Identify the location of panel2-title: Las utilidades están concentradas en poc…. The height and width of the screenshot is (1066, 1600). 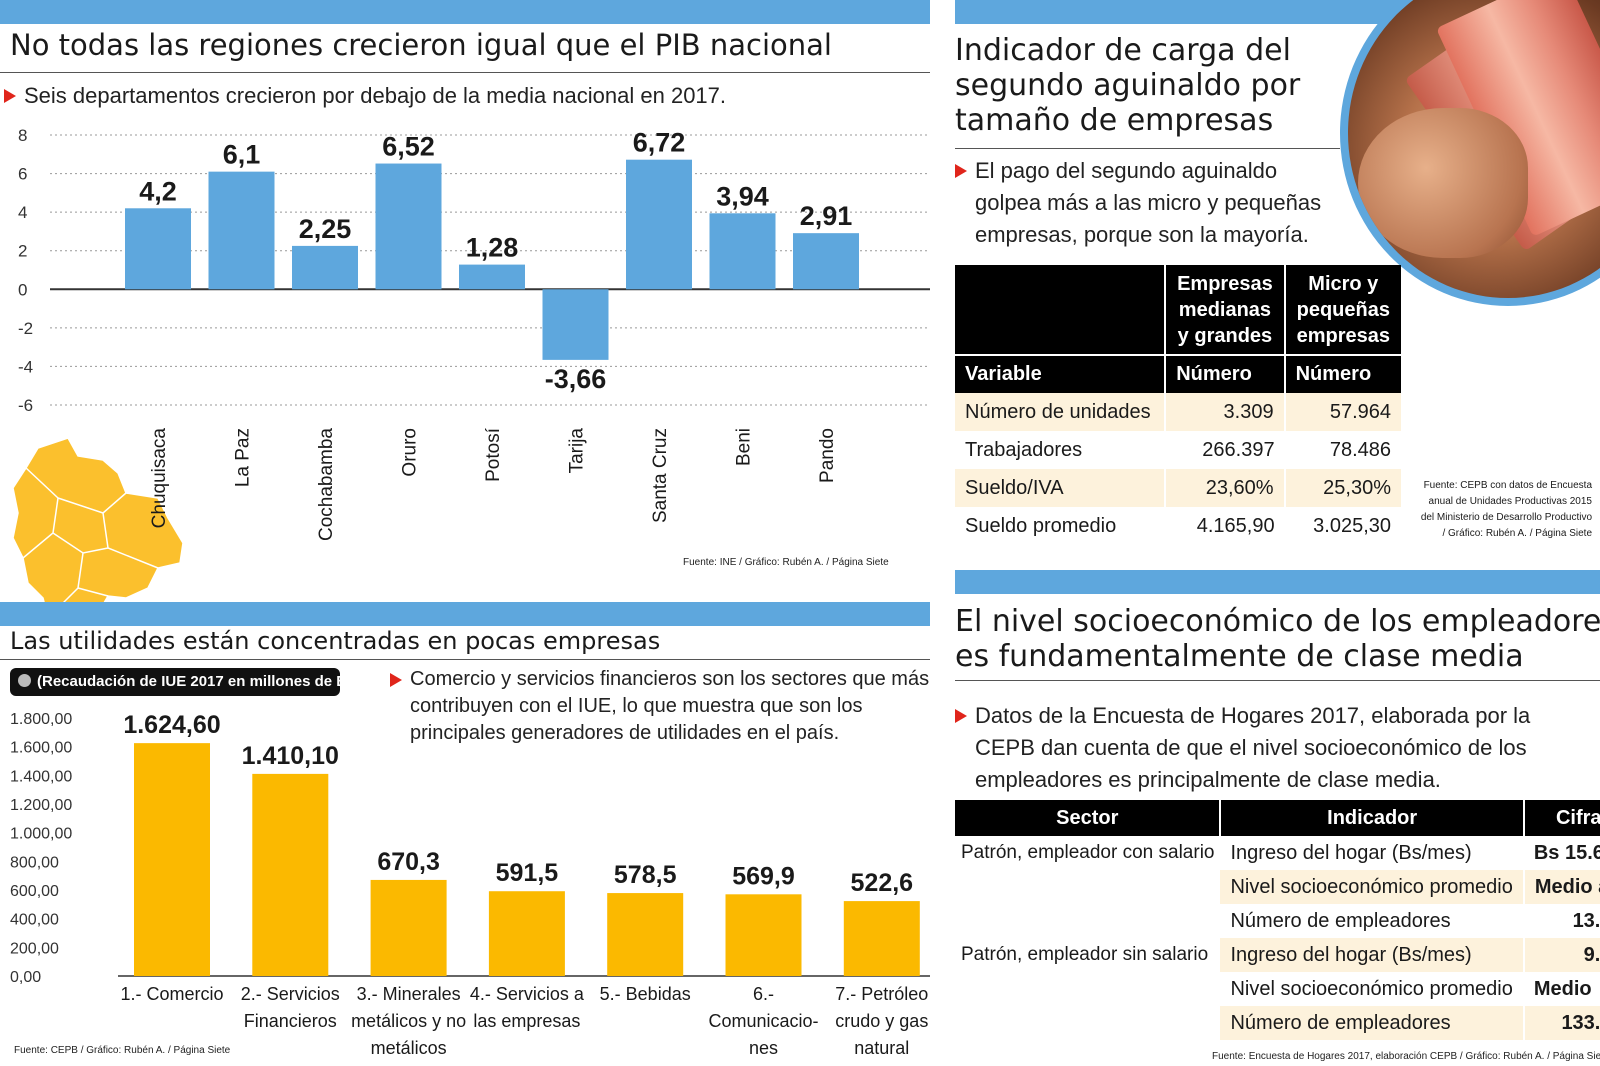
(335, 641).